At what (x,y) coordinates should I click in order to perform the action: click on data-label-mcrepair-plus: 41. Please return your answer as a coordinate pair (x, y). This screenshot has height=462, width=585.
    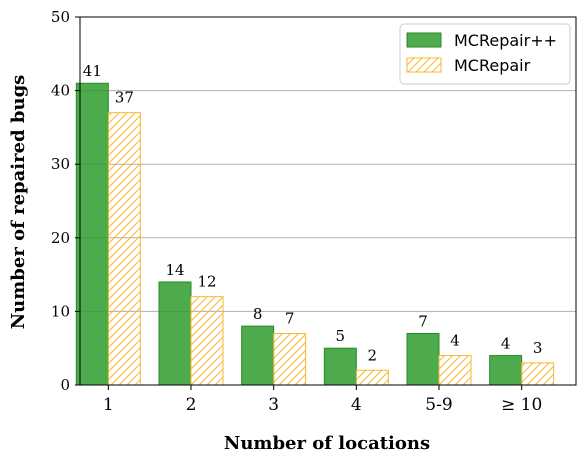
    Looking at the image, I should click on (92, 71).